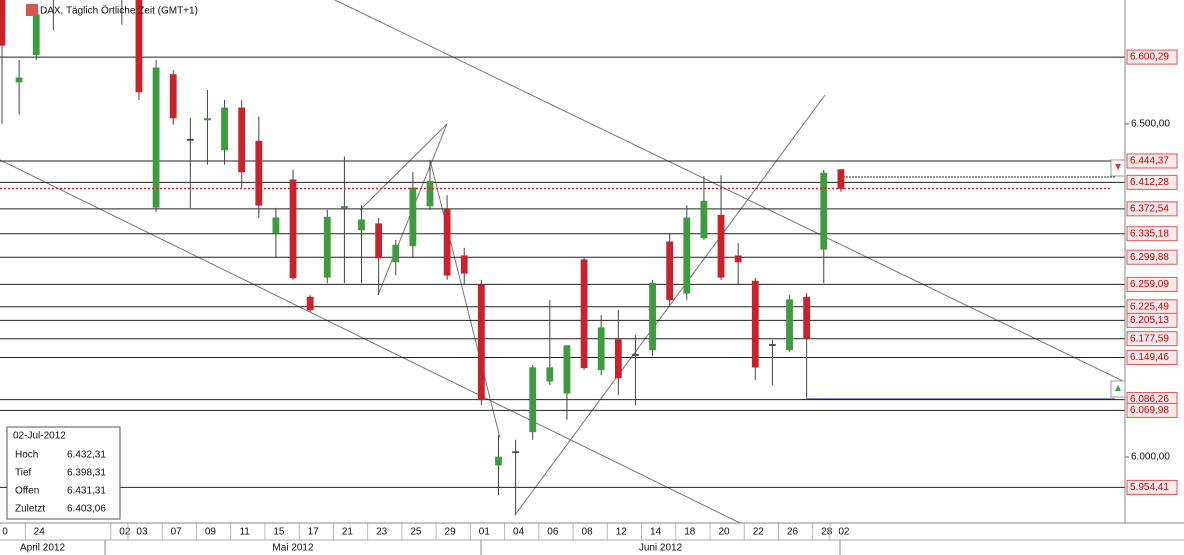 Image resolution: width=1184 pixels, height=555 pixels. I want to click on level-label: 6.149,46, so click(1149, 357).